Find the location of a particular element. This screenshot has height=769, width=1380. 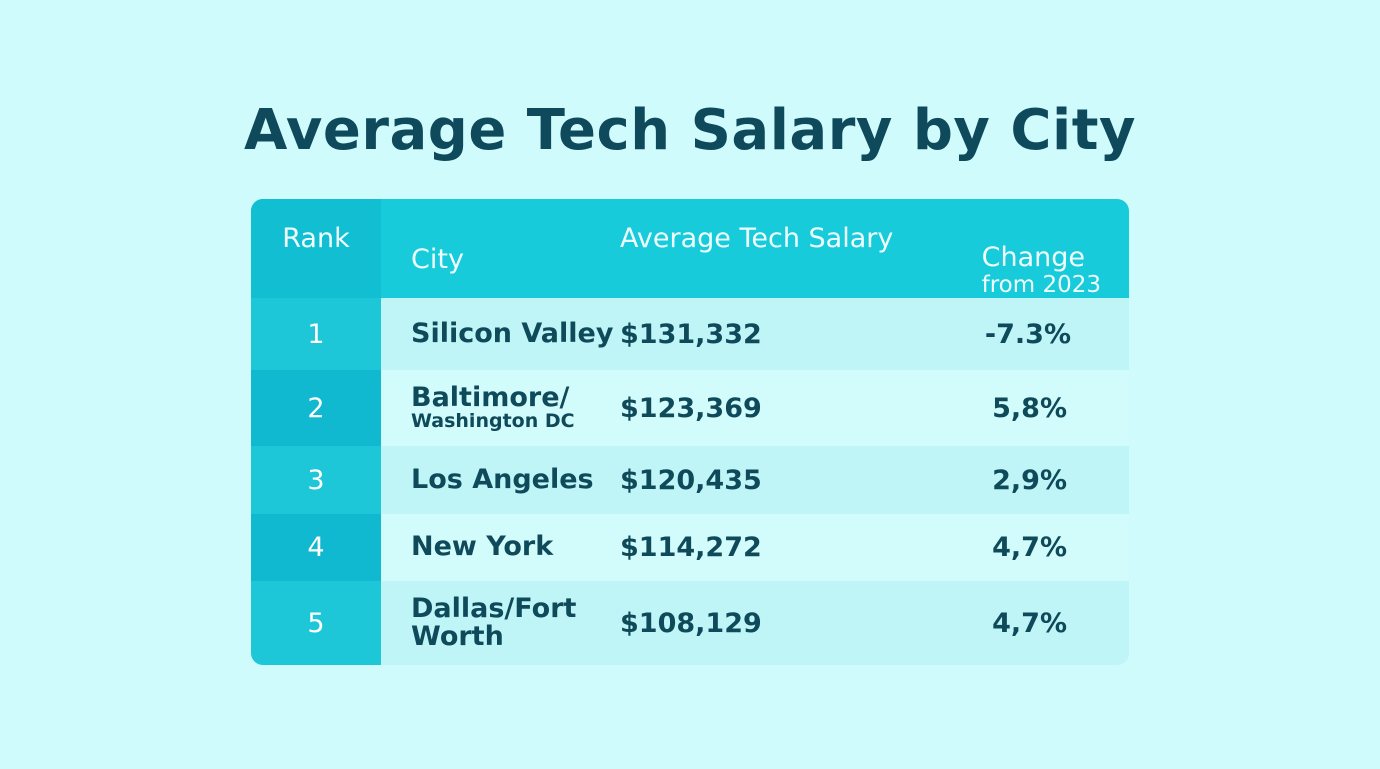

table-row: 5 Dallas/Fort Worth $108,129 4,7% is located at coordinates (690, 623).